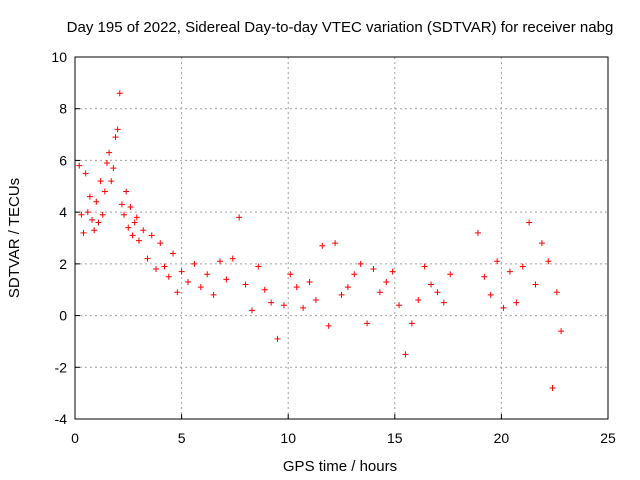  What do you see at coordinates (288, 438) in the screenshot?
I see `x-tick-label: 10` at bounding box center [288, 438].